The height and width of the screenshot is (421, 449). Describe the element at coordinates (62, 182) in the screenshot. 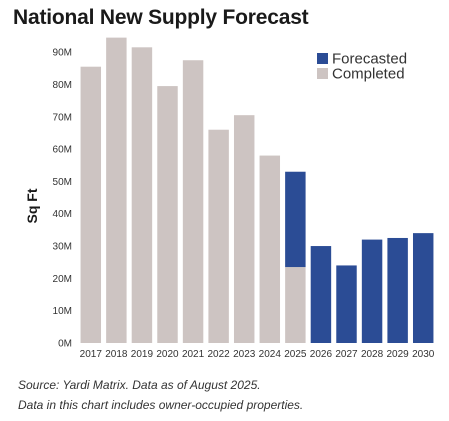

I see `y-tick-label: 50M` at that location.